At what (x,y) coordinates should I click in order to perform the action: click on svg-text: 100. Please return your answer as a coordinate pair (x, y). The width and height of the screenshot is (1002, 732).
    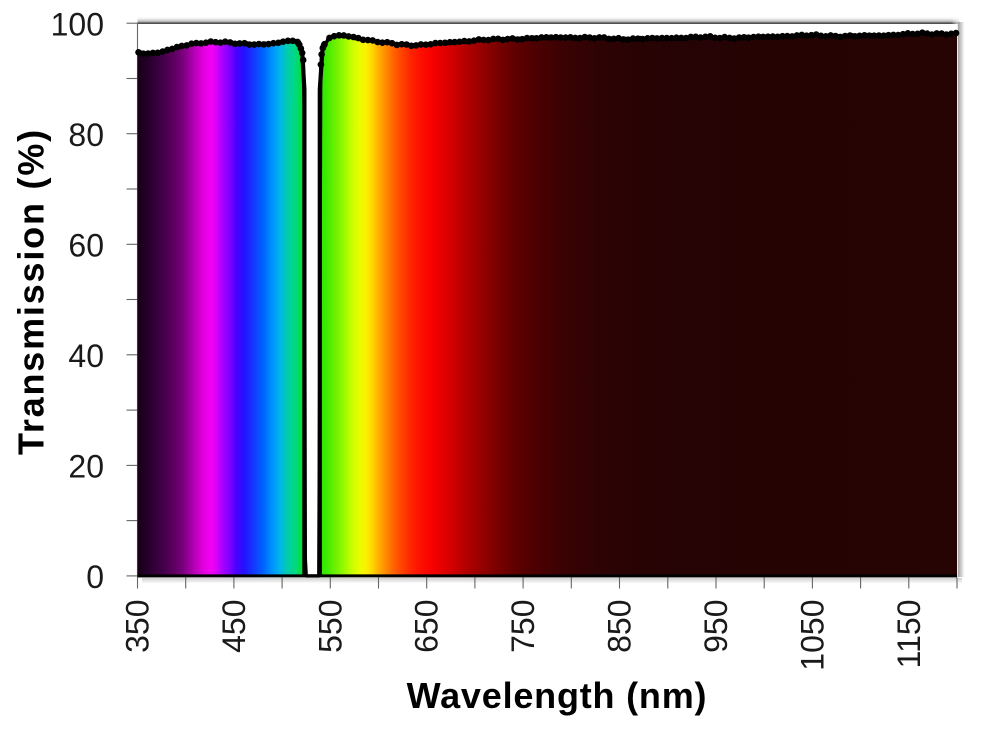
    Looking at the image, I should click on (77, 24).